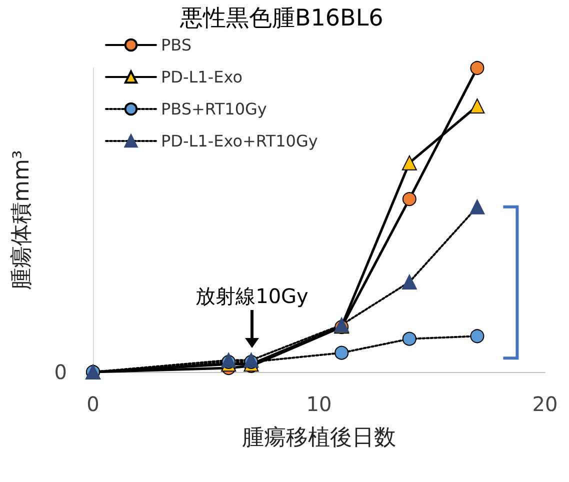 The image size is (569, 482). Describe the element at coordinates (201, 77) in the screenshot. I see `legend-label: PD-L1-Exo` at that location.